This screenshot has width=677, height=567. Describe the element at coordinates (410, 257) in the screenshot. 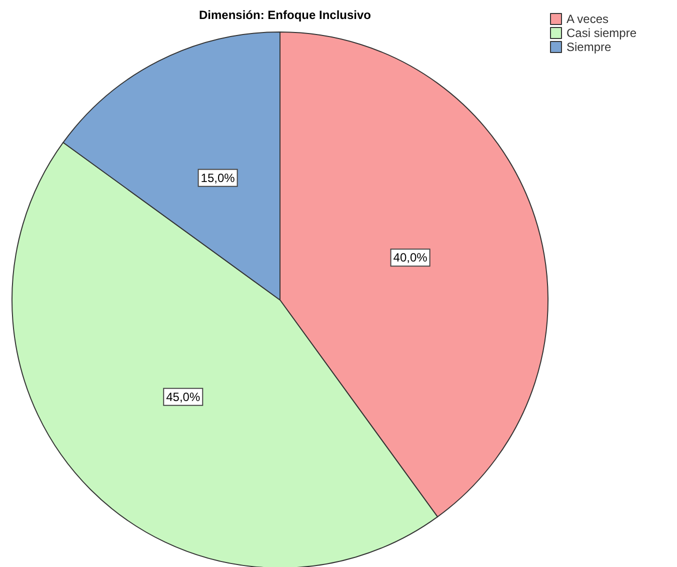

I see `data-label: 40,0%` at that location.